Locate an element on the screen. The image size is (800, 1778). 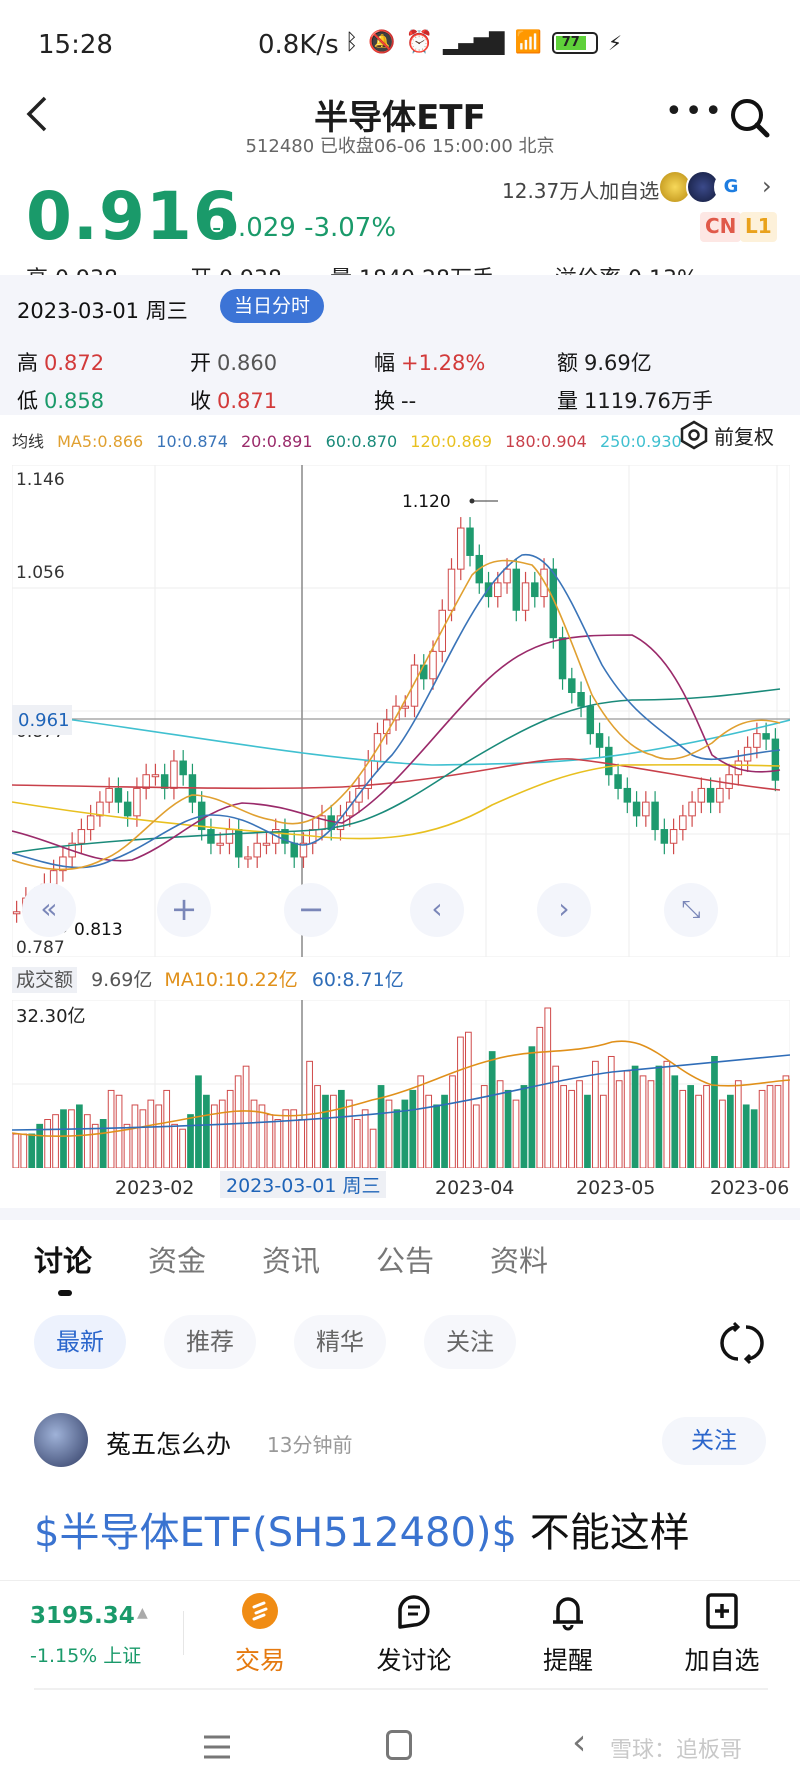
scroll-left-icon: ‹ is located at coordinates (437, 910).